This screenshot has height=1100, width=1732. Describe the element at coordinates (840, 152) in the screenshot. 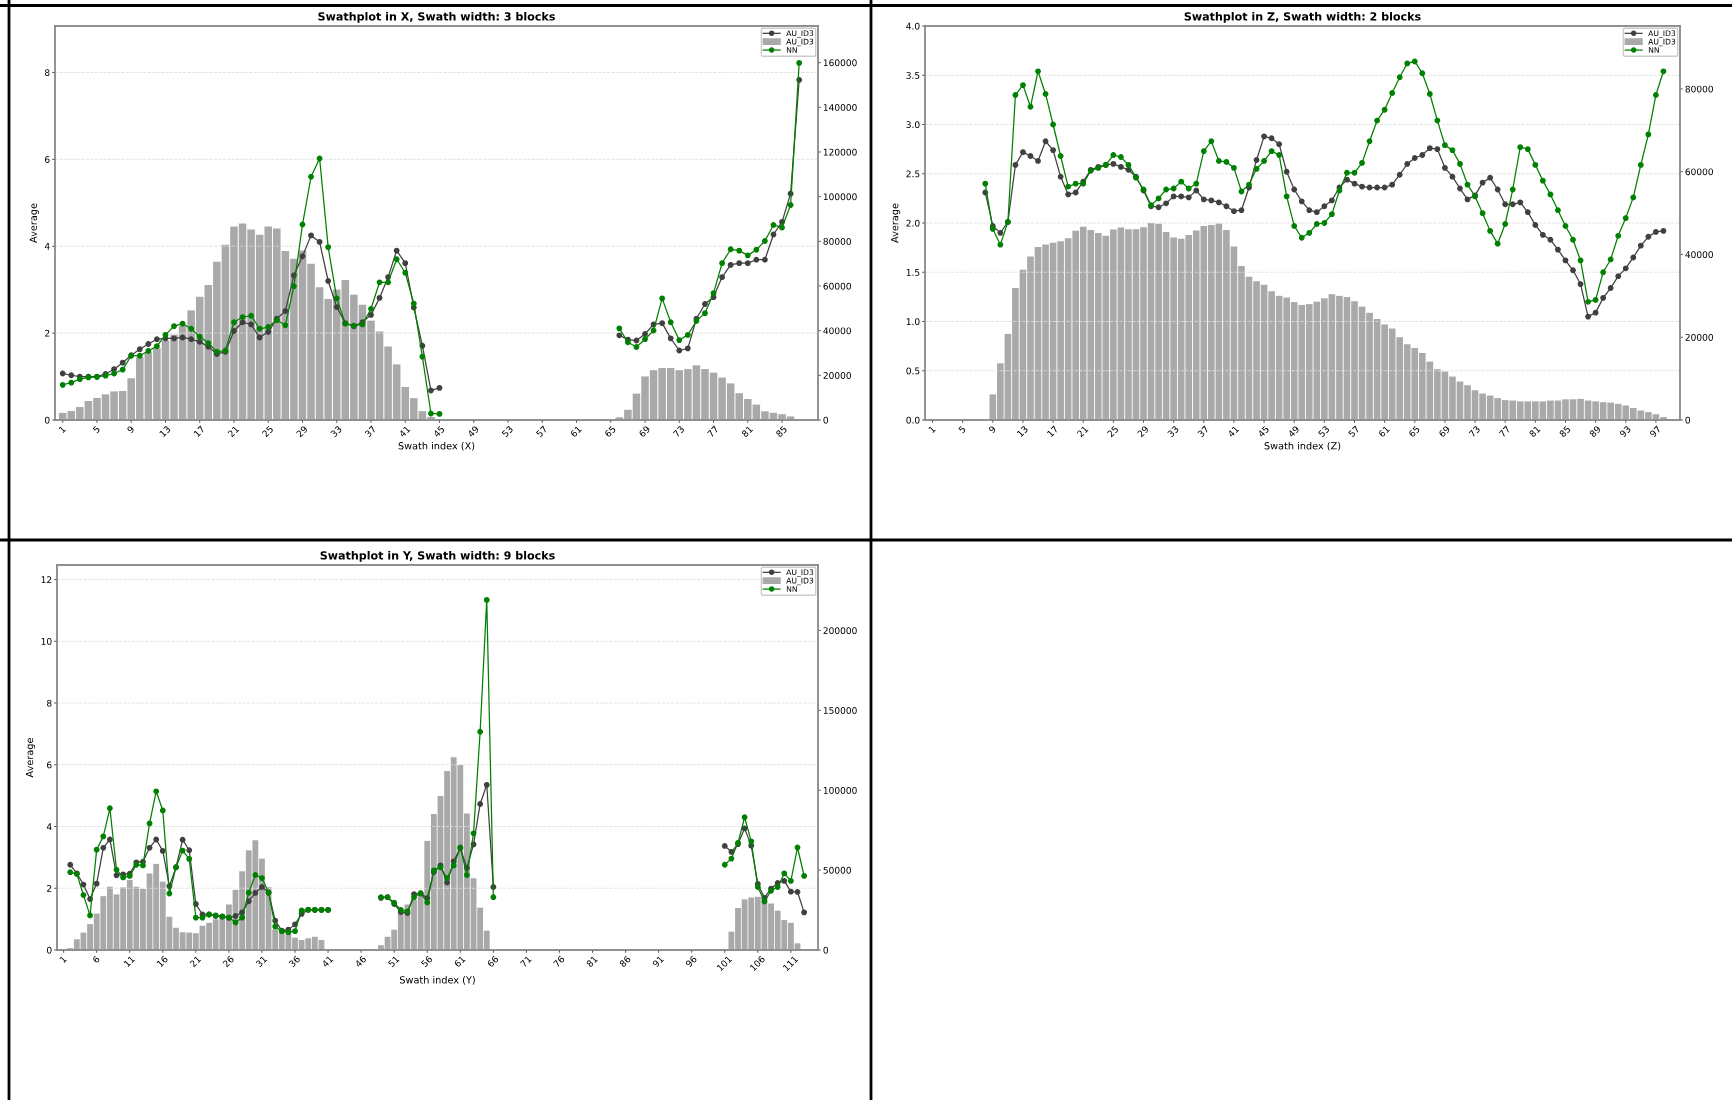

I see `y2-tick-label: 120000` at that location.